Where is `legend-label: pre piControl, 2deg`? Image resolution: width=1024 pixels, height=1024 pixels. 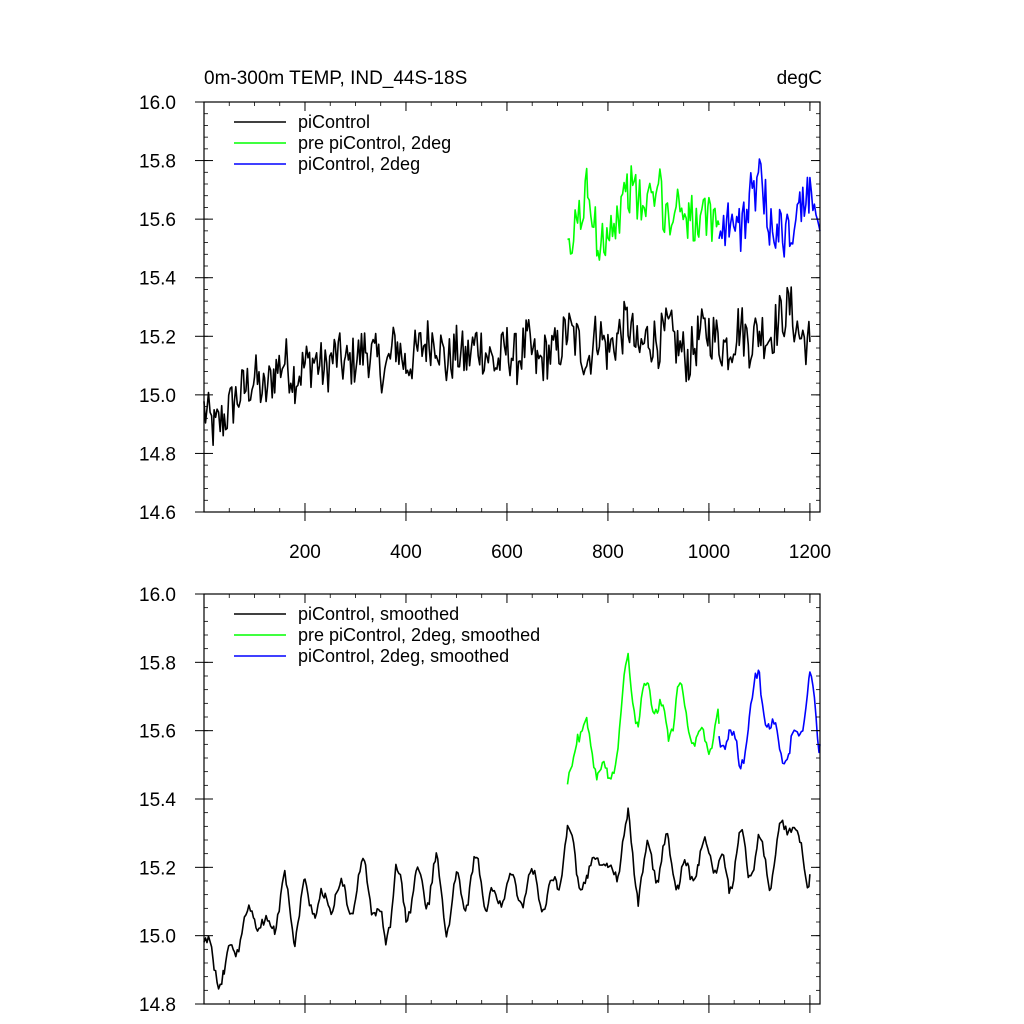
legend-label: pre piControl, 2deg is located at coordinates (374, 143).